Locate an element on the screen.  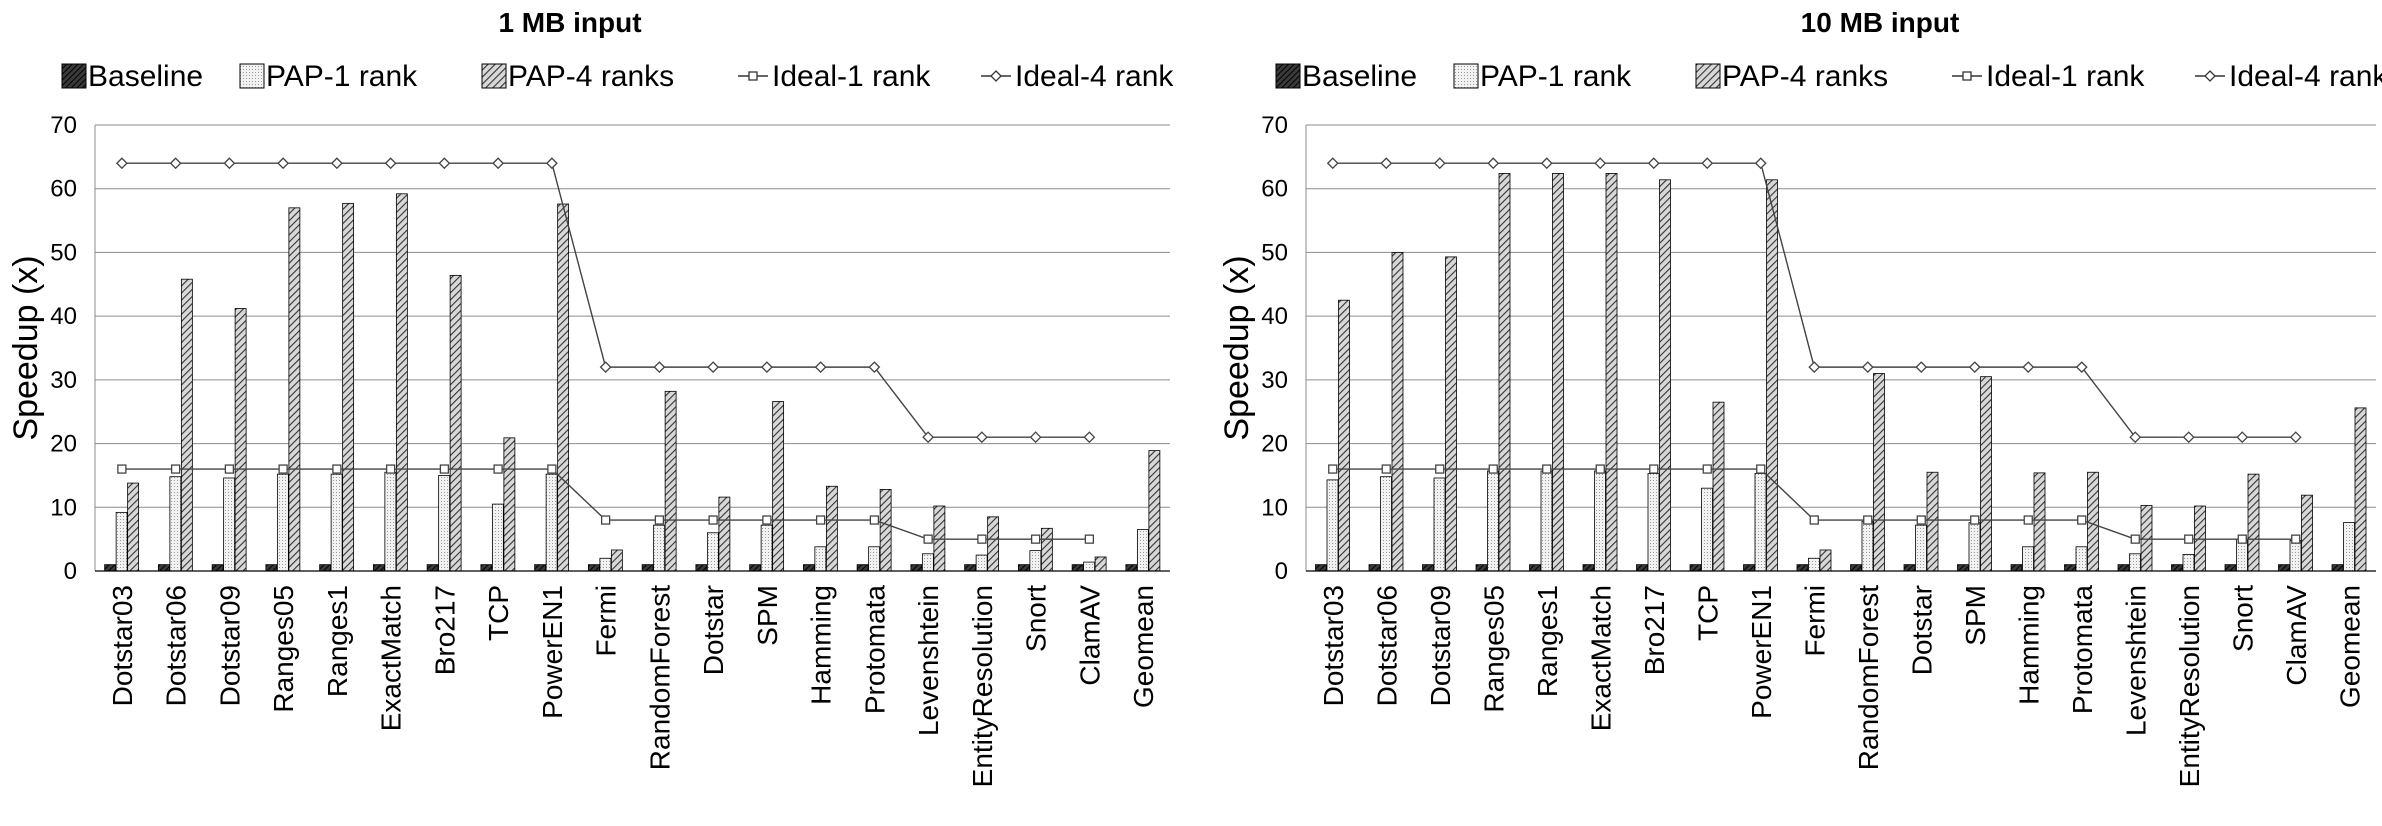
legend-label: Baseline is located at coordinates (145, 76).